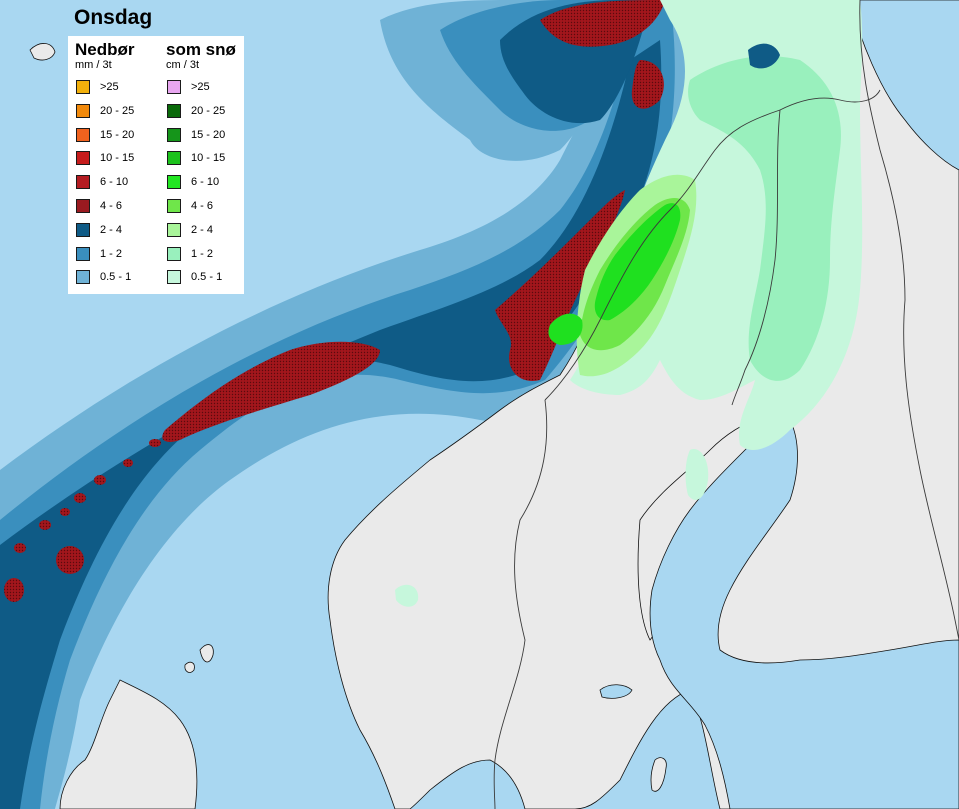 This screenshot has width=959, height=809. What do you see at coordinates (756, 257) in the screenshot?
I see `border-sweden-finland` at bounding box center [756, 257].